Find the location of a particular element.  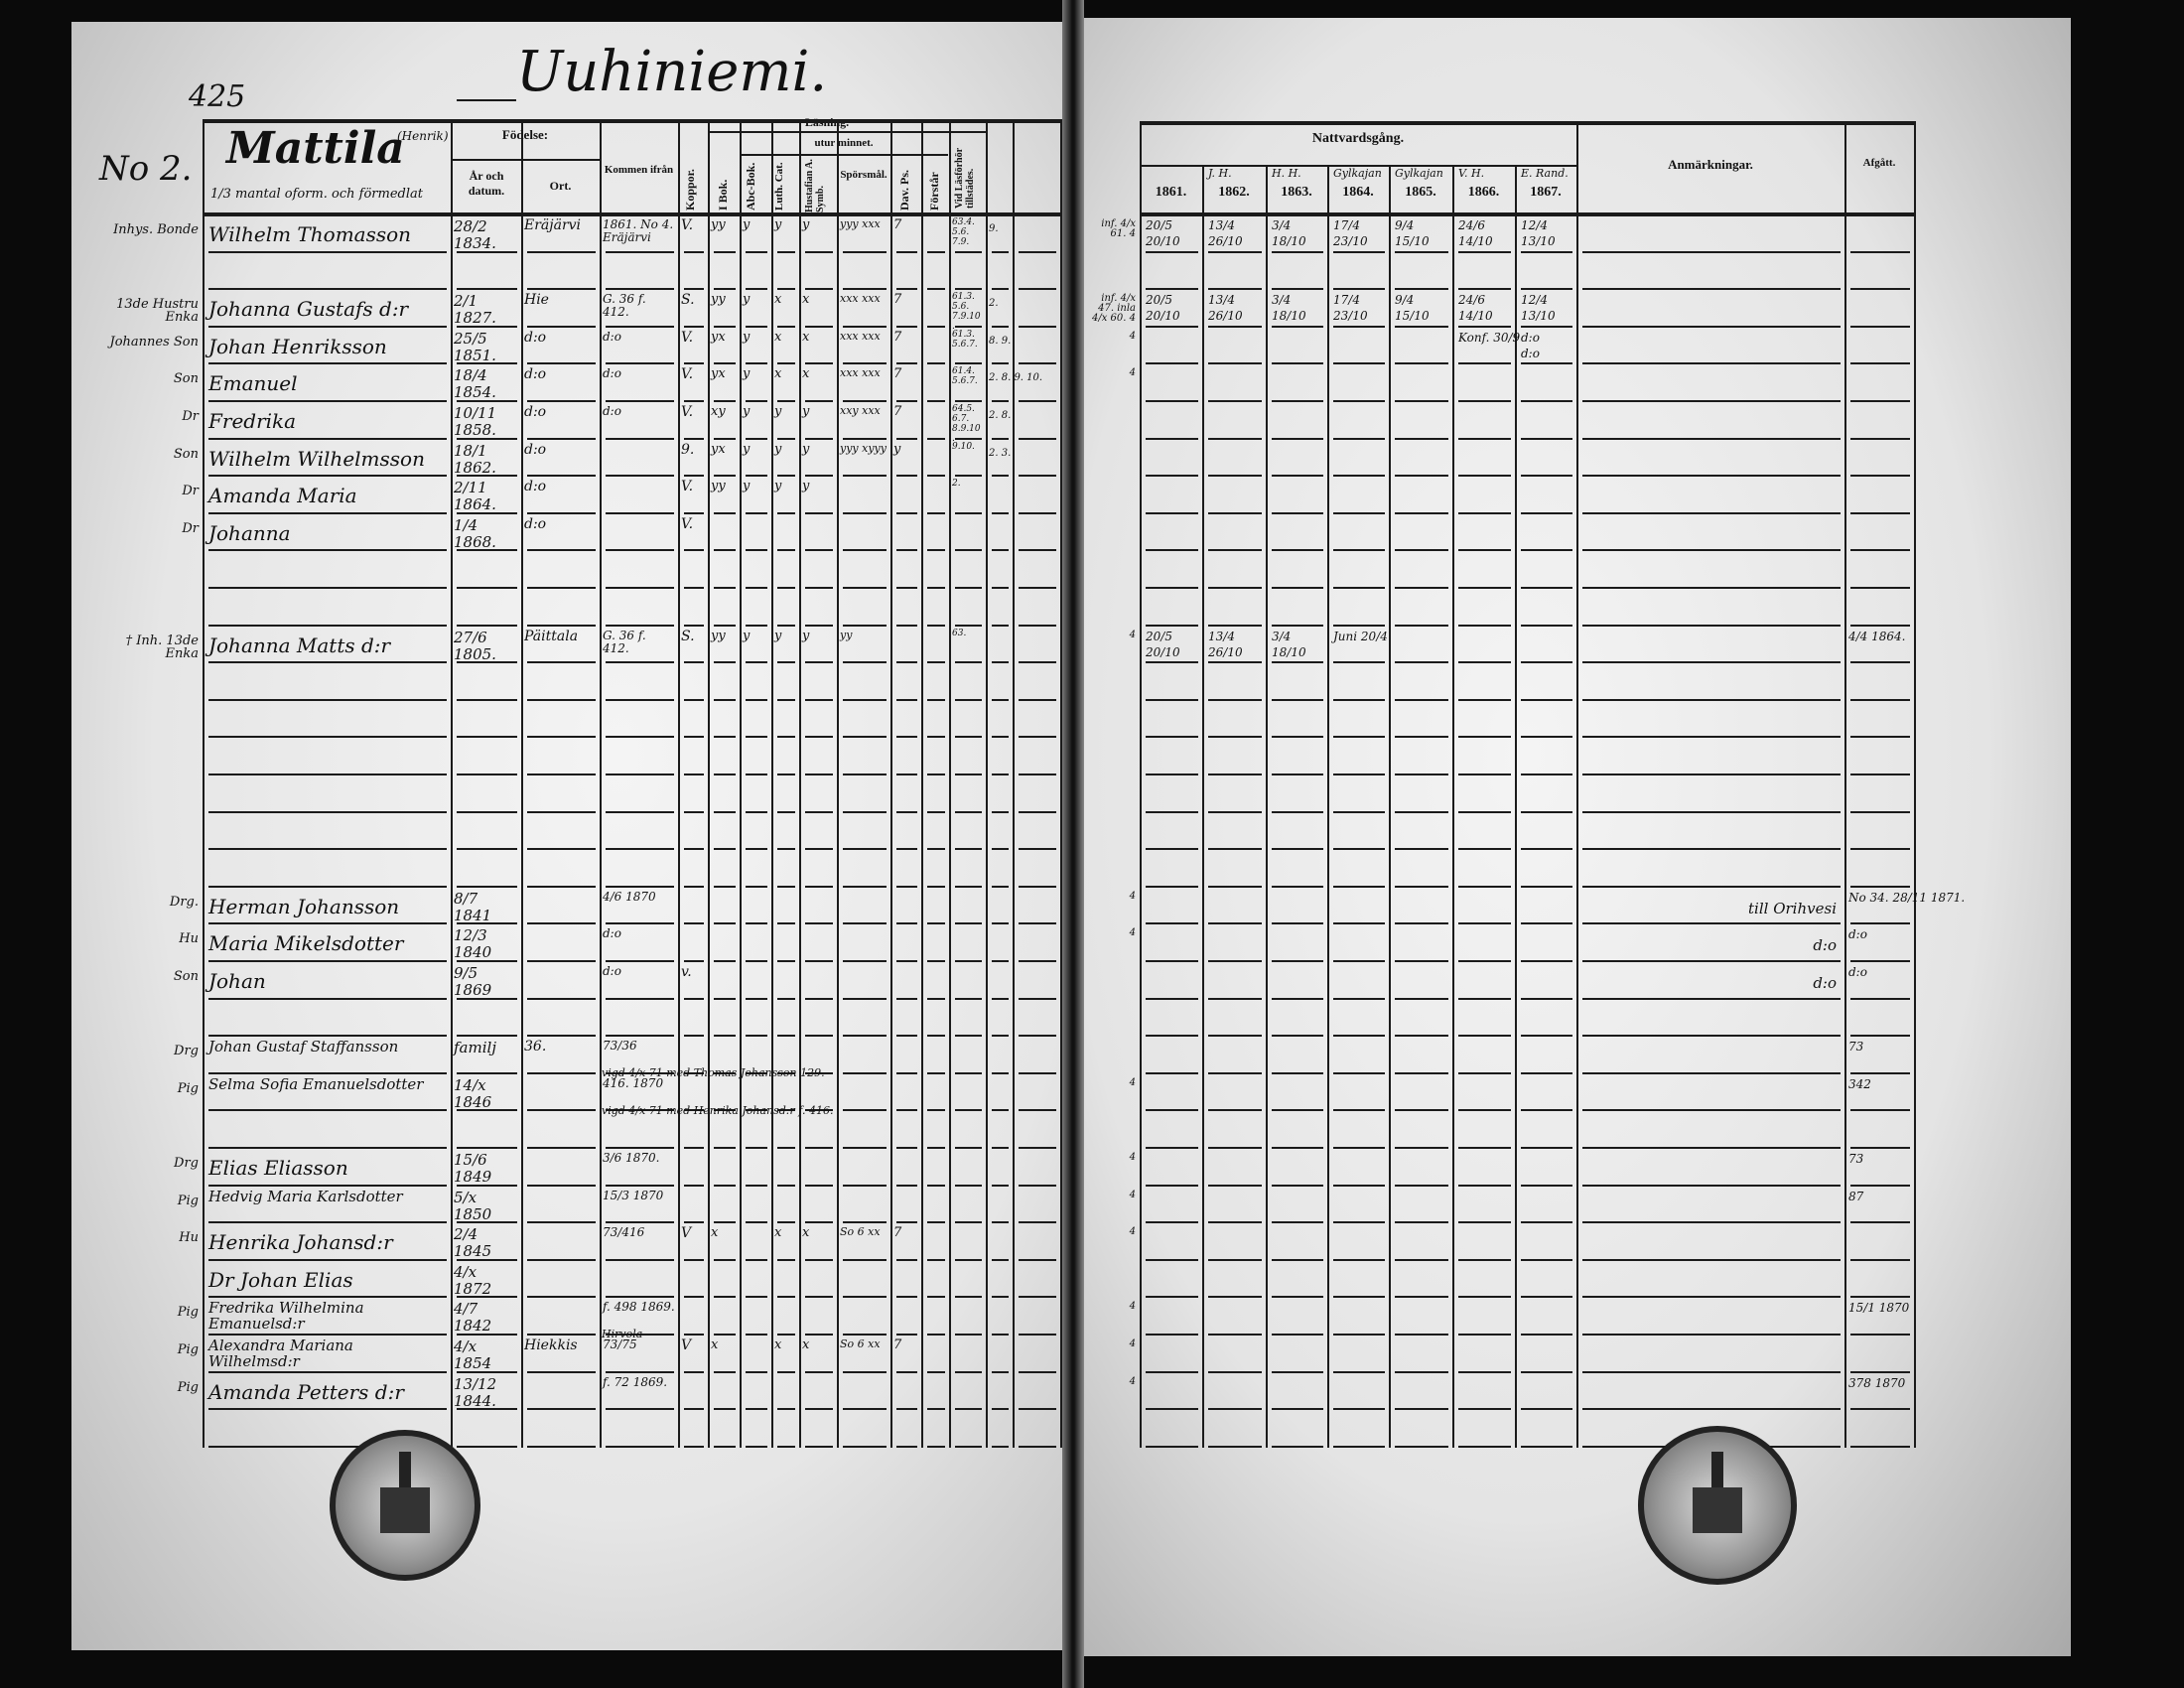

cell-birth: 18/4 1854. is located at coordinates (475, 383).